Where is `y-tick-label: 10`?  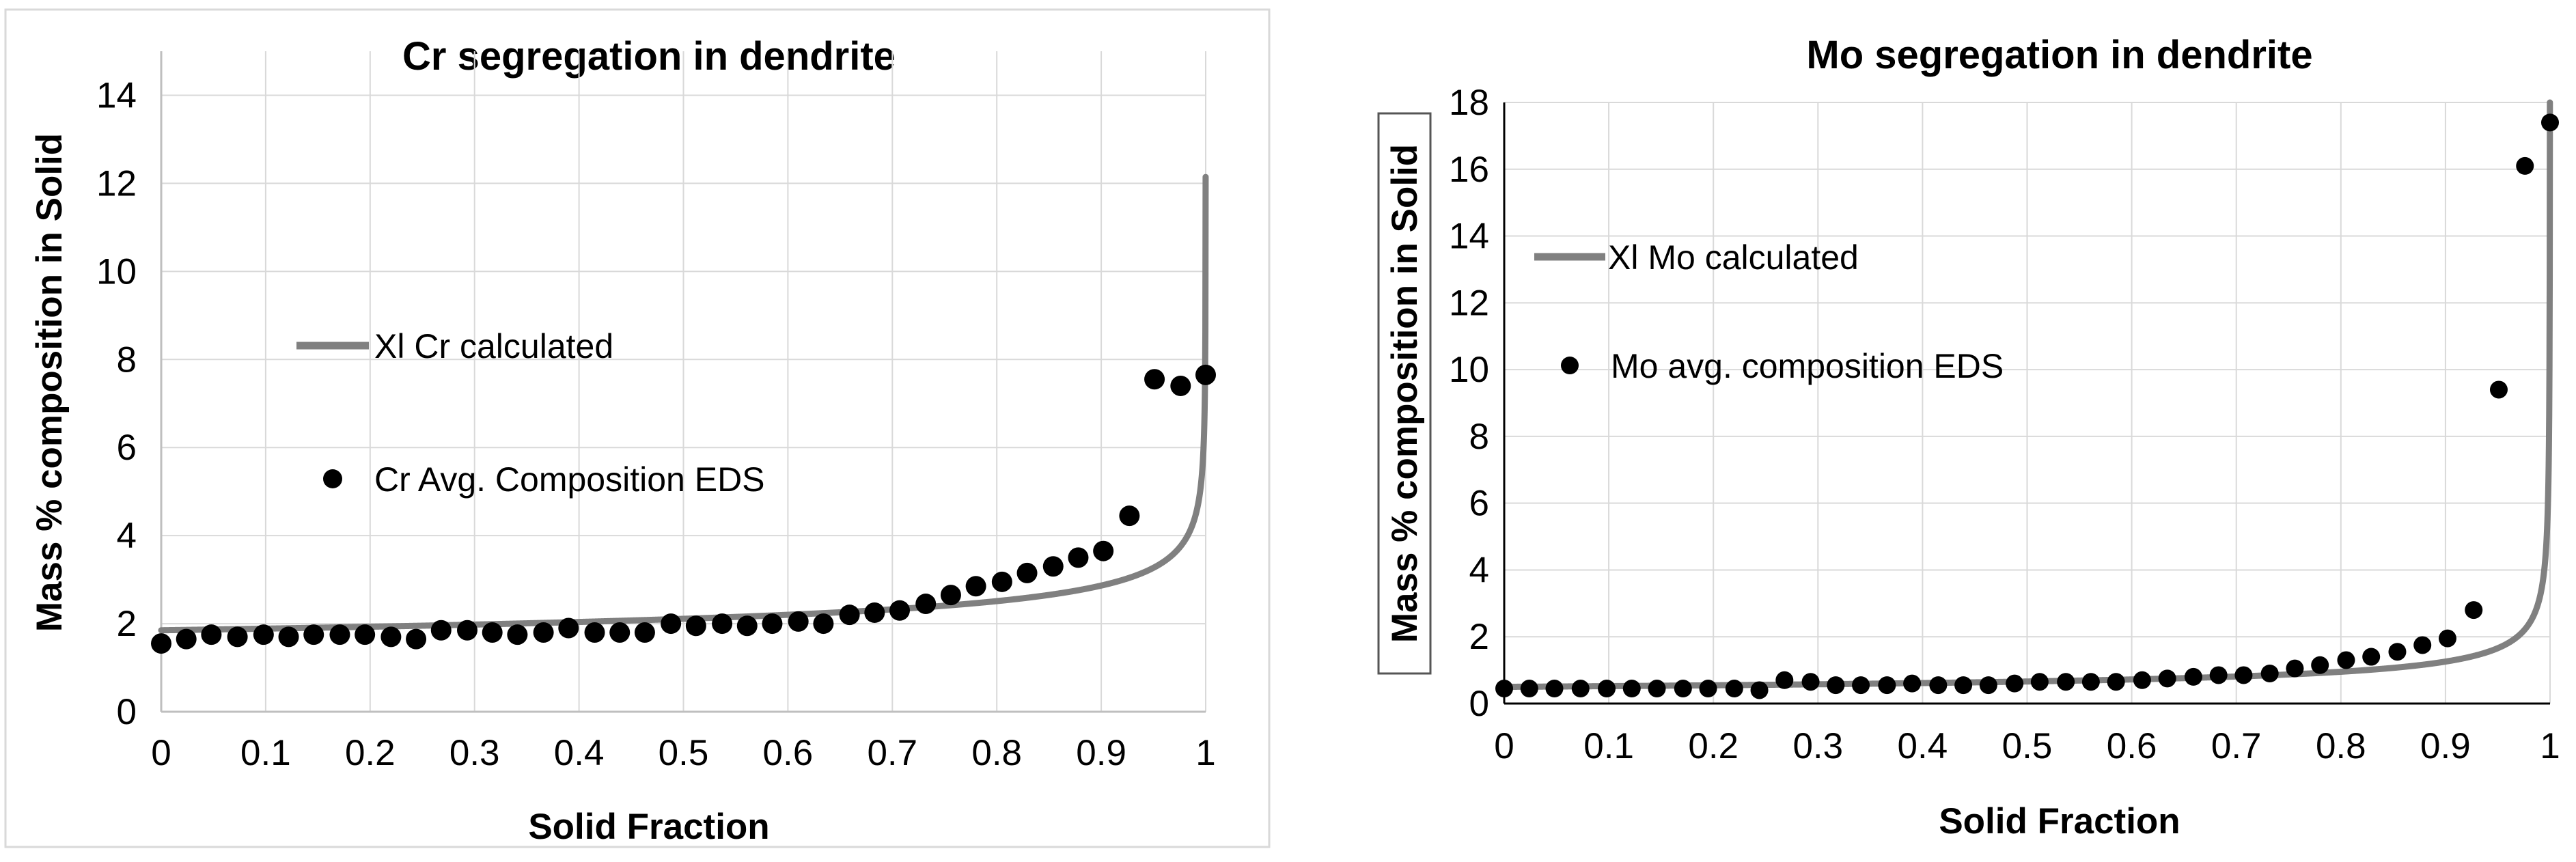
y-tick-label: 10 is located at coordinates (1469, 370).